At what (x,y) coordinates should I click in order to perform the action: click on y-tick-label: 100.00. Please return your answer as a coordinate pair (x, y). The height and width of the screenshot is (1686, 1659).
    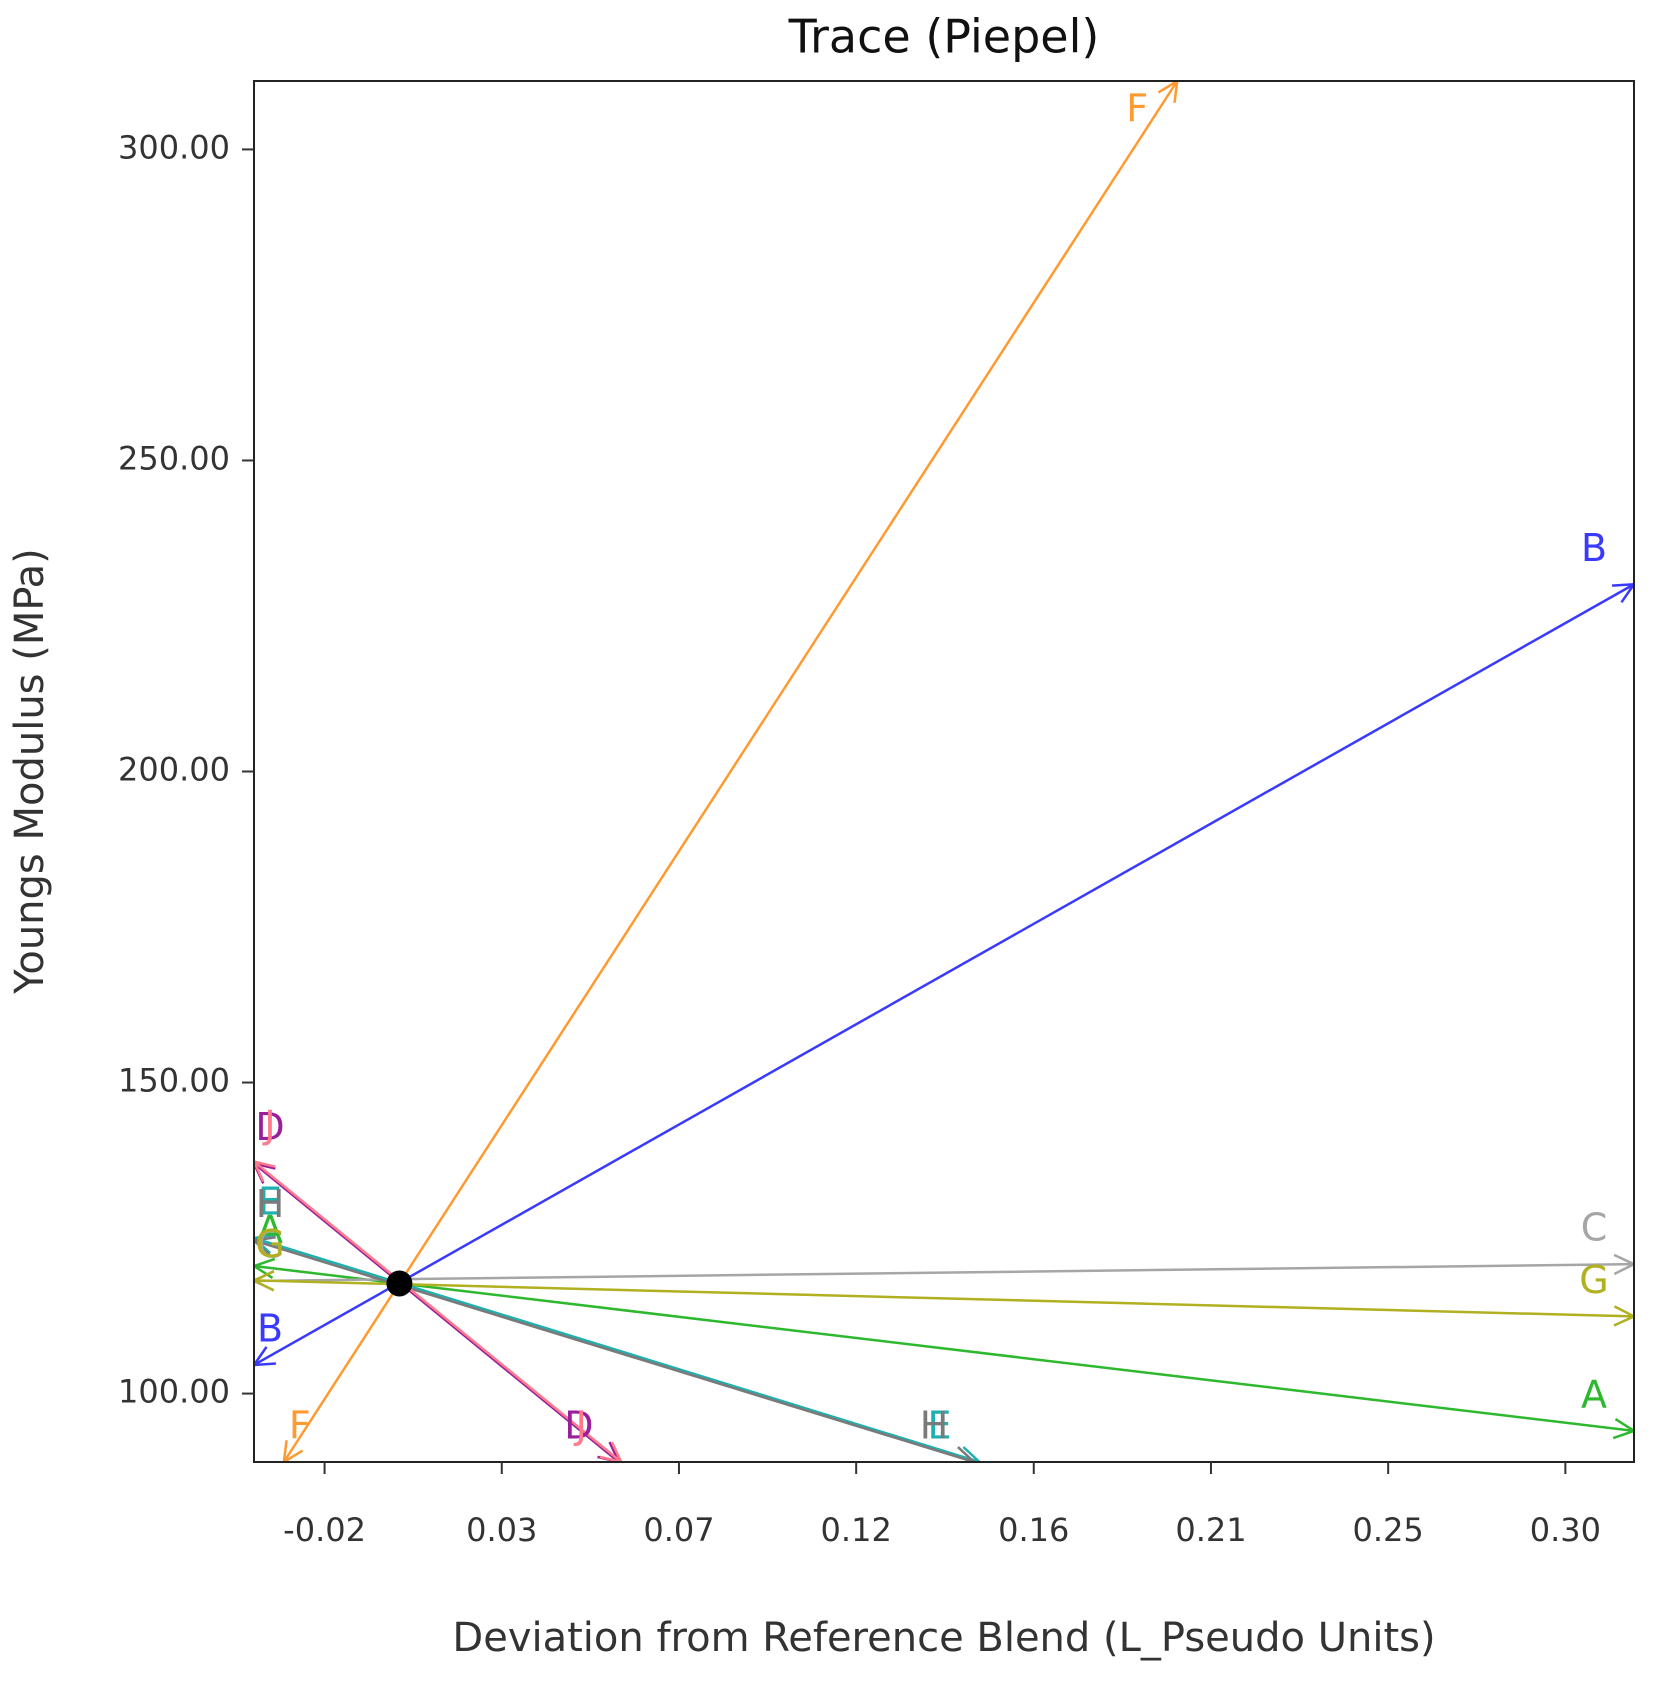
    Looking at the image, I should click on (174, 1392).